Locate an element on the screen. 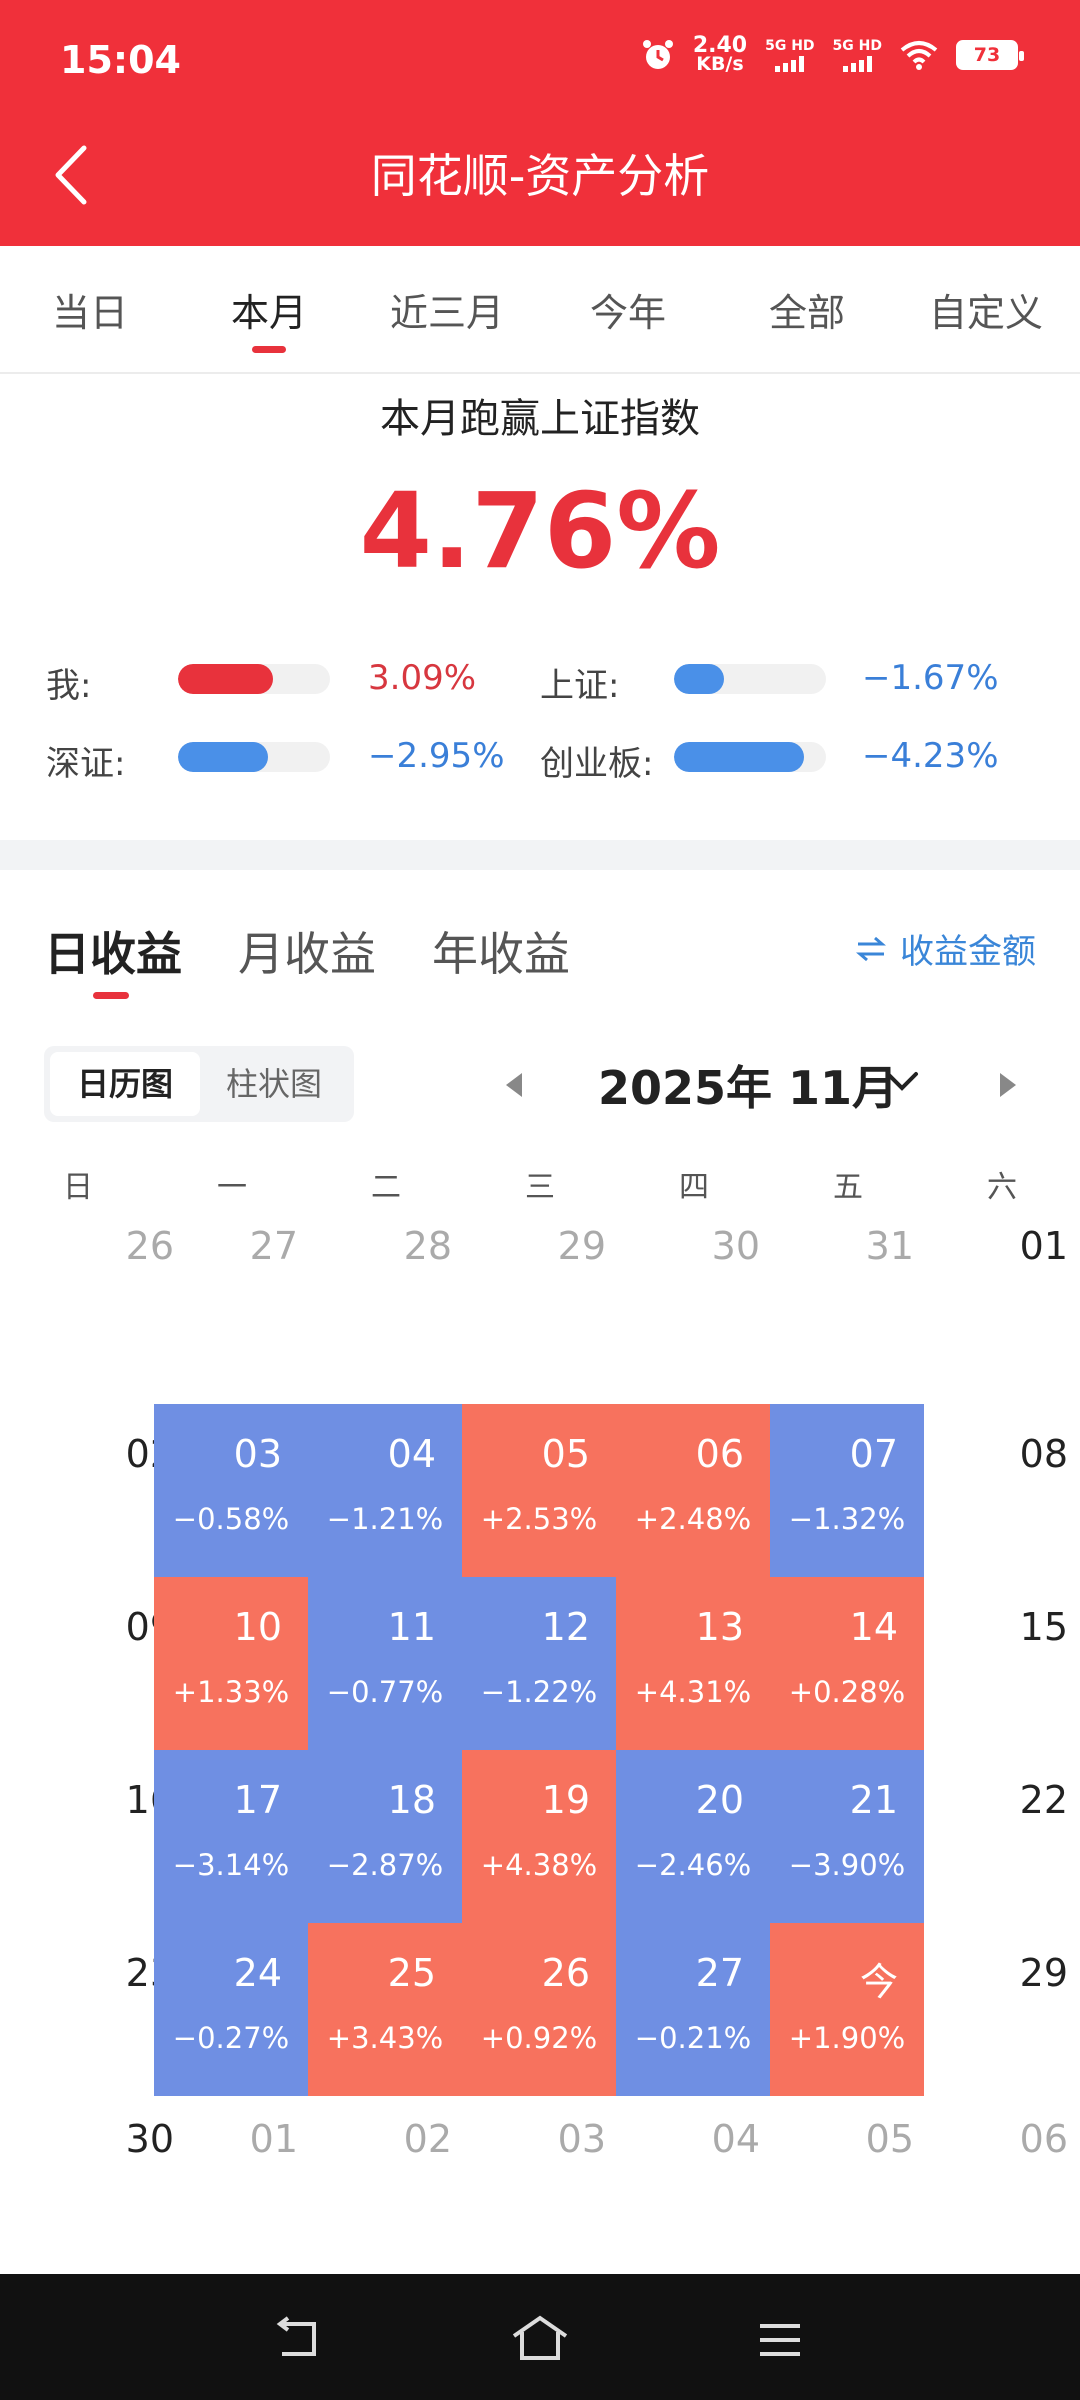 Image resolution: width=1080 pixels, height=2400 pixels. calendar-day-cell: 今 +1.90% is located at coordinates (847, 2009).